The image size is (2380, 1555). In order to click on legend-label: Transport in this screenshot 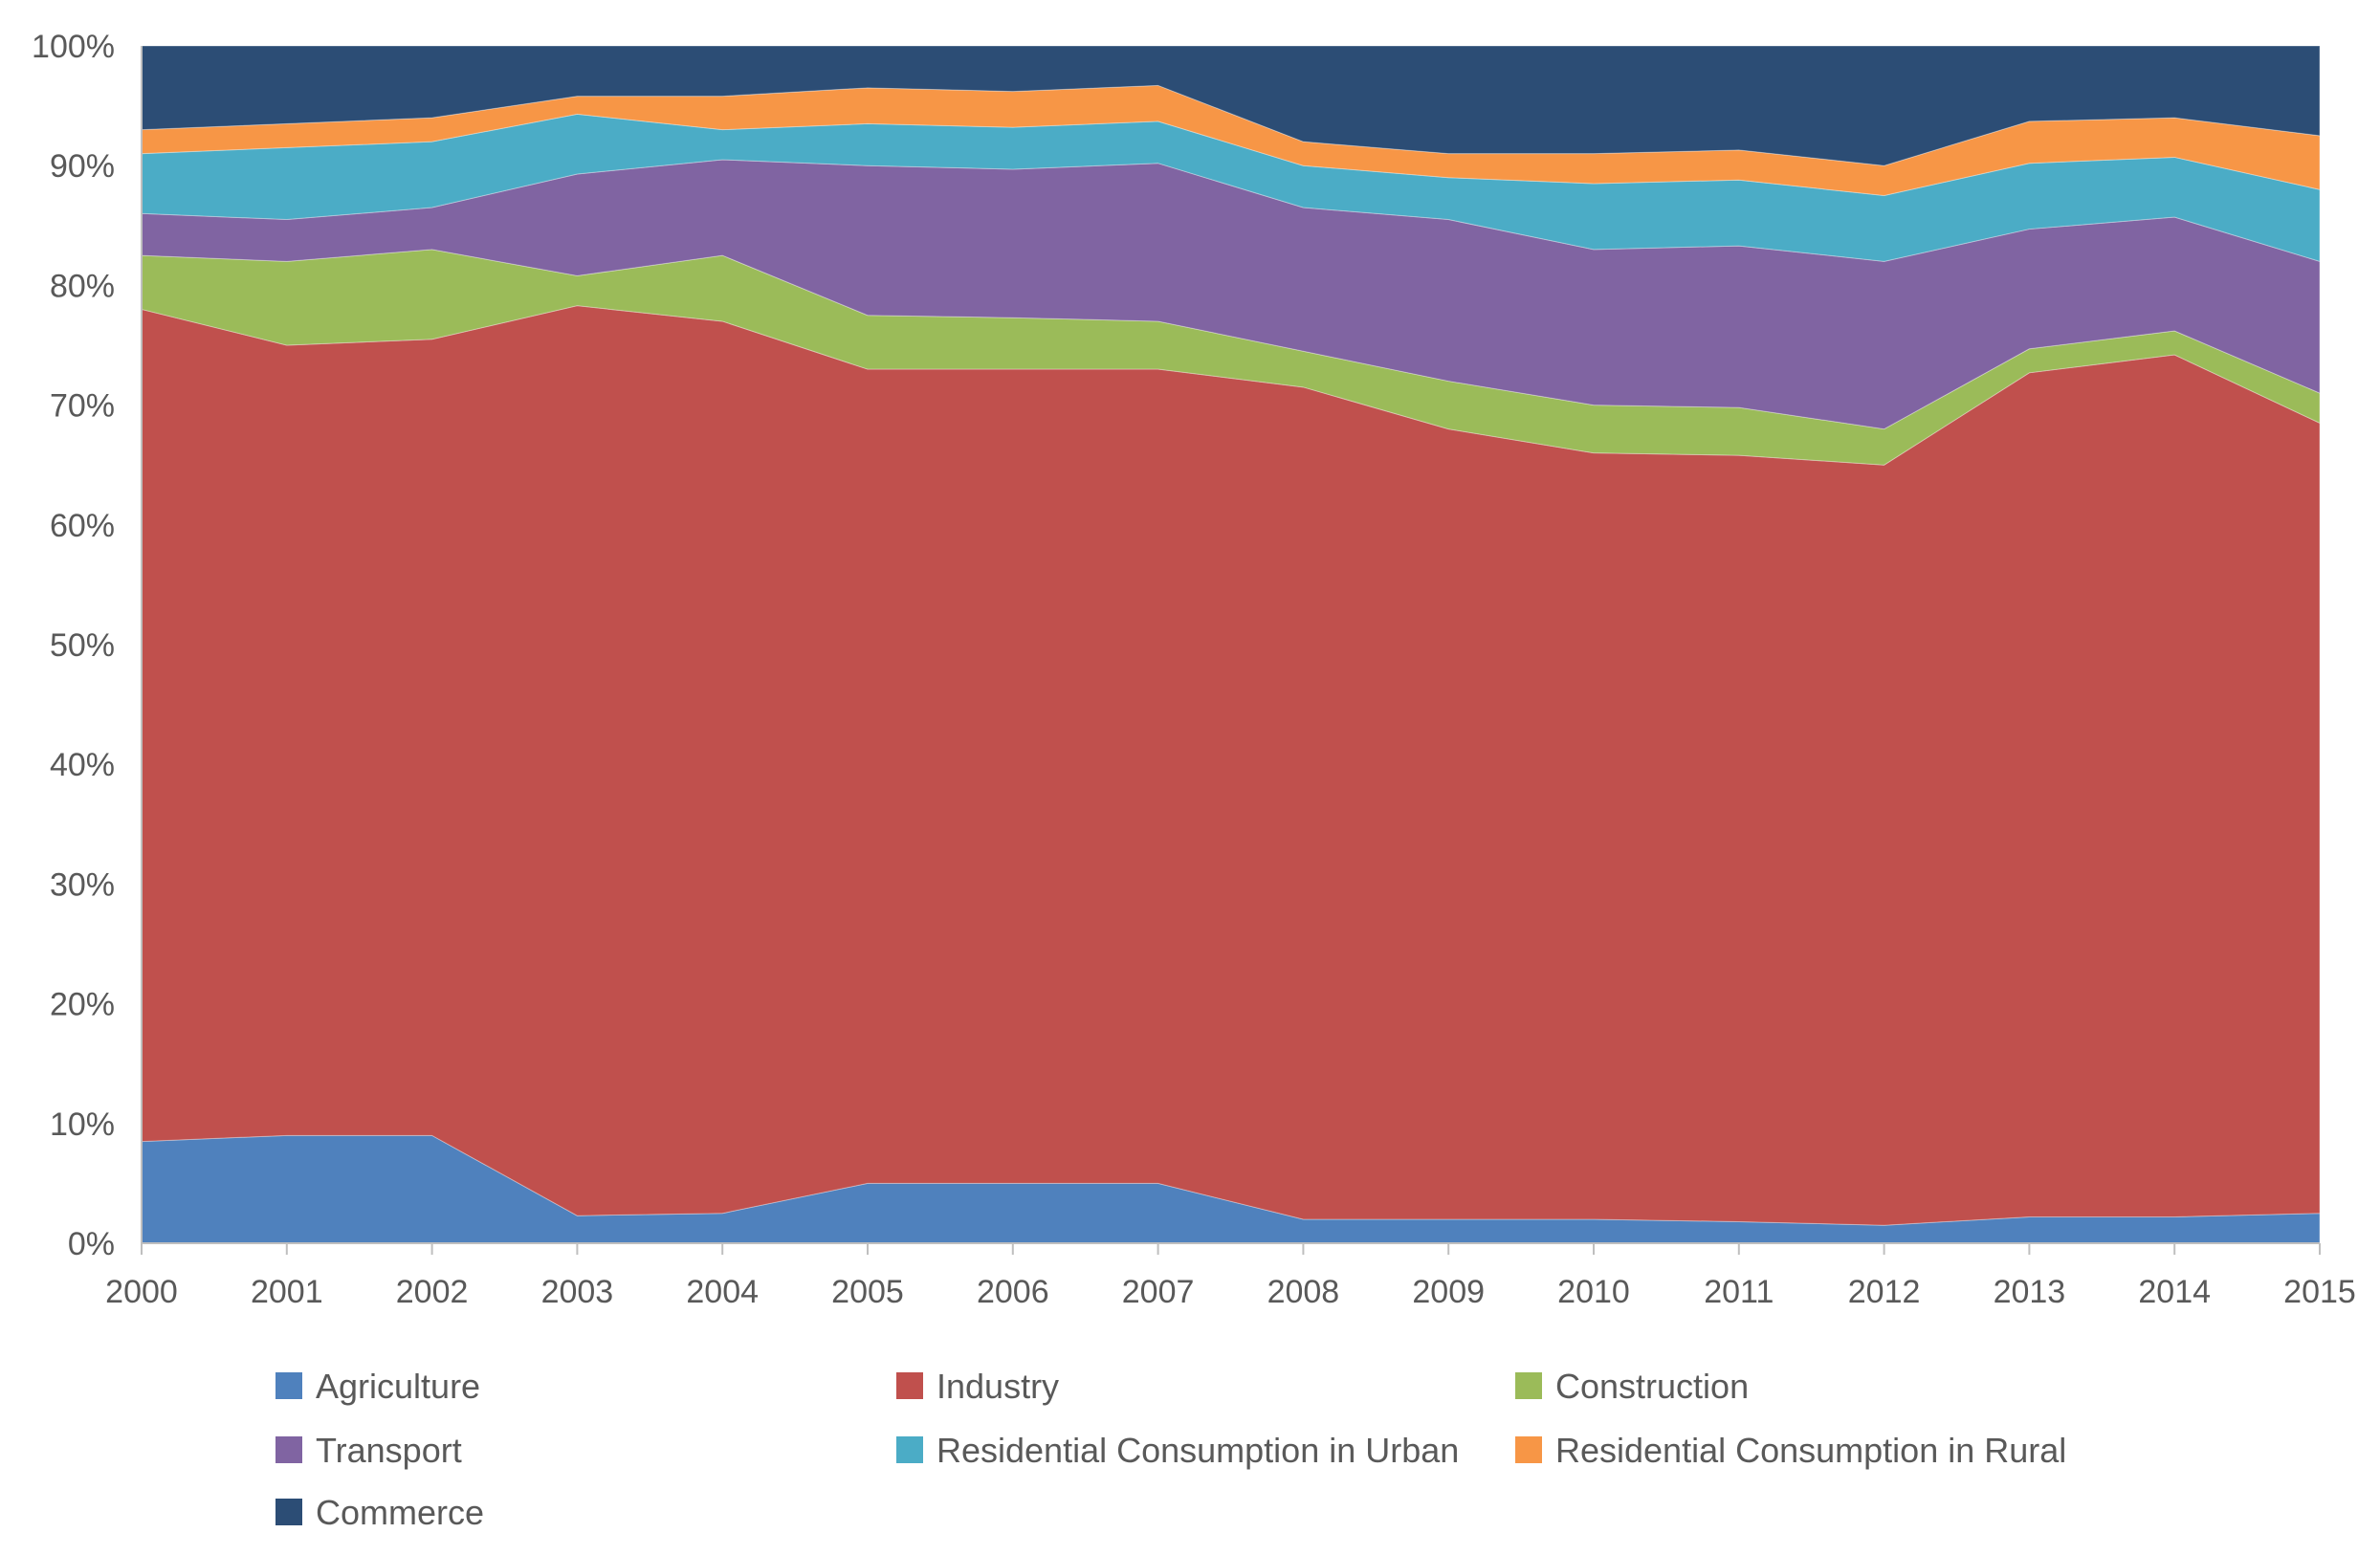, I will do `click(389, 1450)`.